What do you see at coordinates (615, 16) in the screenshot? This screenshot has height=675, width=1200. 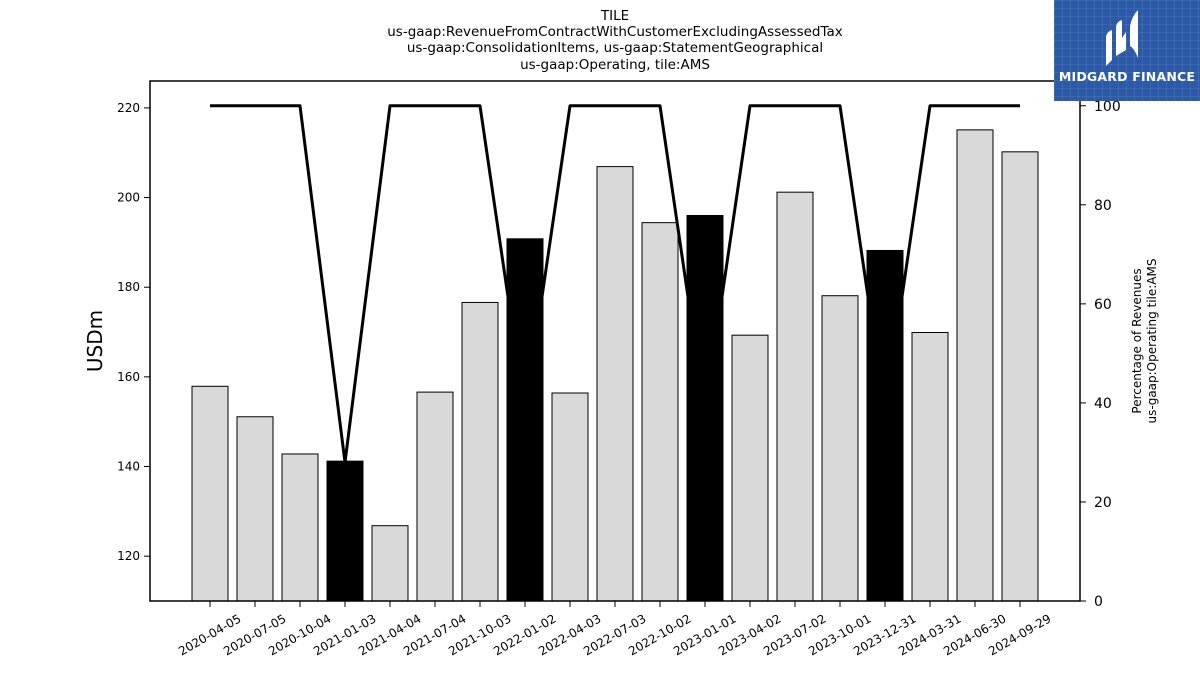 I see `chart-title-line-1: TILE` at bounding box center [615, 16].